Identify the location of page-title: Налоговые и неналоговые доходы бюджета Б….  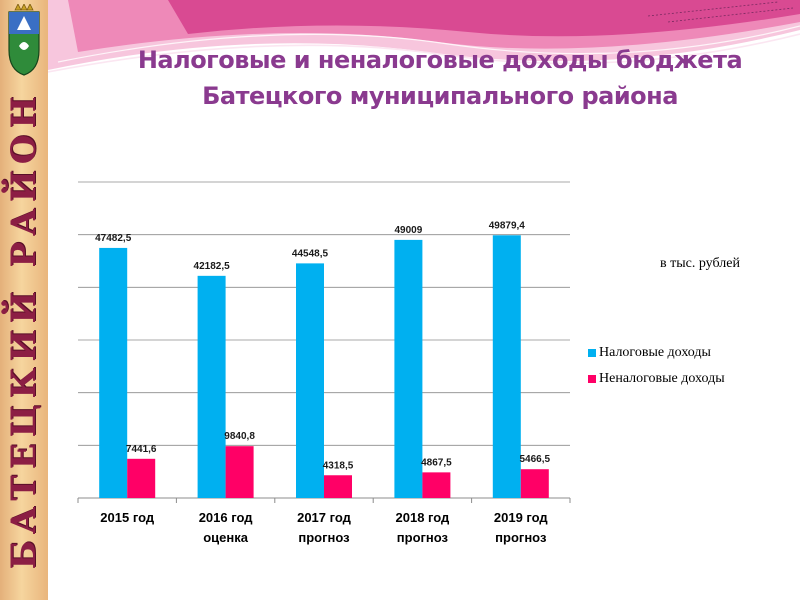
(430, 78).